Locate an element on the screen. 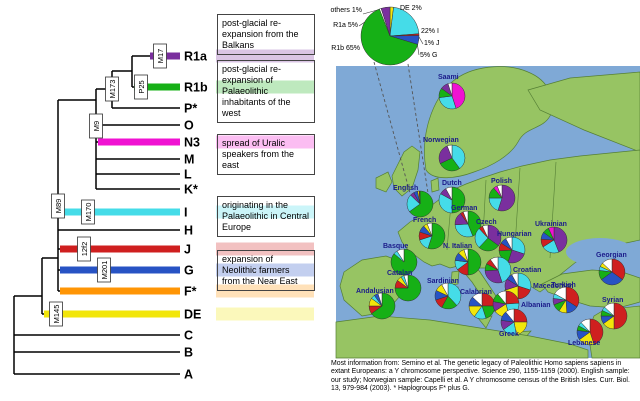  tree-tip-label-B: B is located at coordinates (188, 353).